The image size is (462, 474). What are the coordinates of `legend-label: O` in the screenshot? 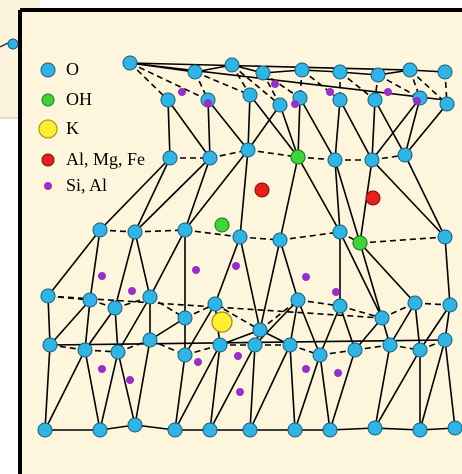 It's located at (72, 69).